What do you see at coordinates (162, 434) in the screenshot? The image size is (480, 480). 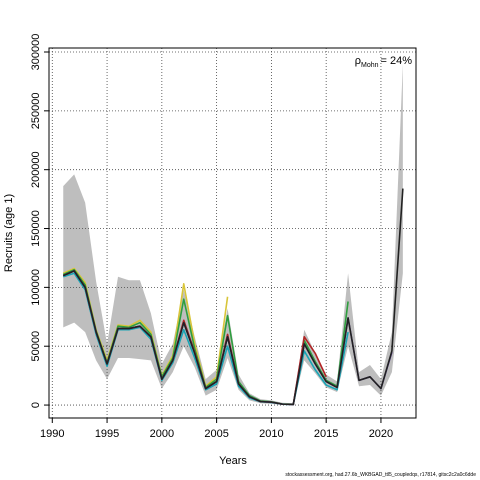 I see `x-tick-label: 2000` at bounding box center [162, 434].